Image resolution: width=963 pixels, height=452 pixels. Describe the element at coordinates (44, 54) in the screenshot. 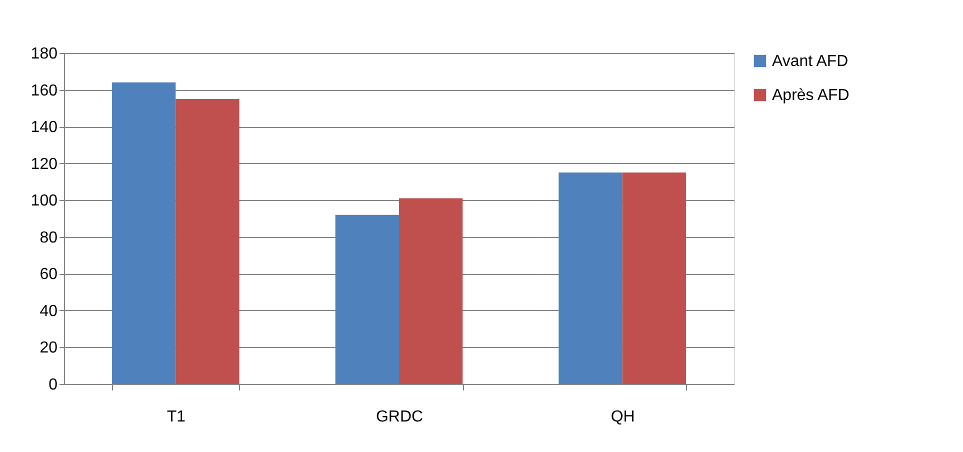

I see `y-tick-label: 180` at that location.